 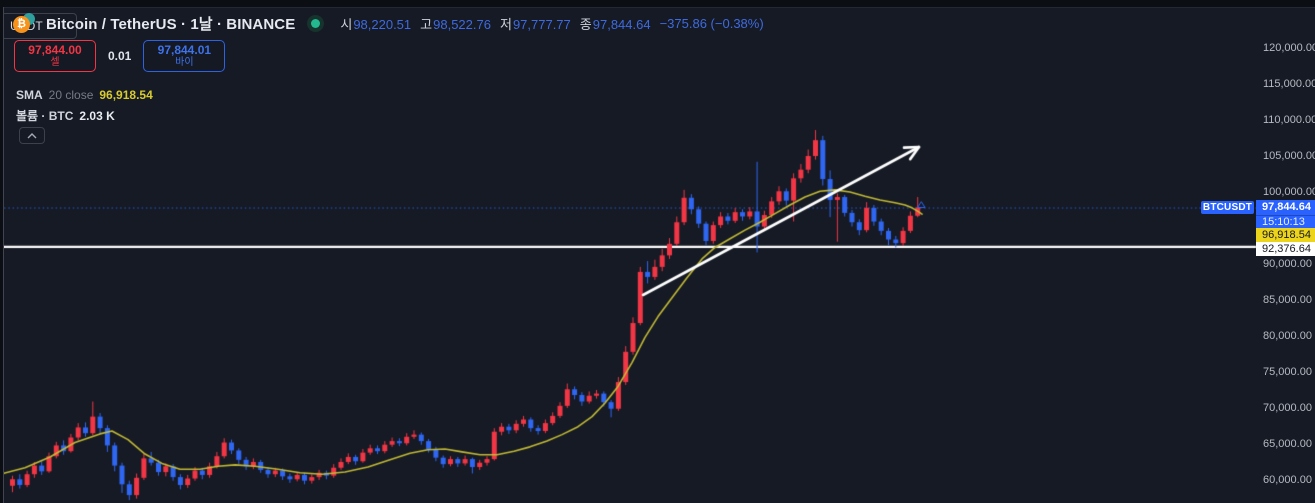 What do you see at coordinates (2, 255) in the screenshot?
I see `left-toolbar-strip` at bounding box center [2, 255].